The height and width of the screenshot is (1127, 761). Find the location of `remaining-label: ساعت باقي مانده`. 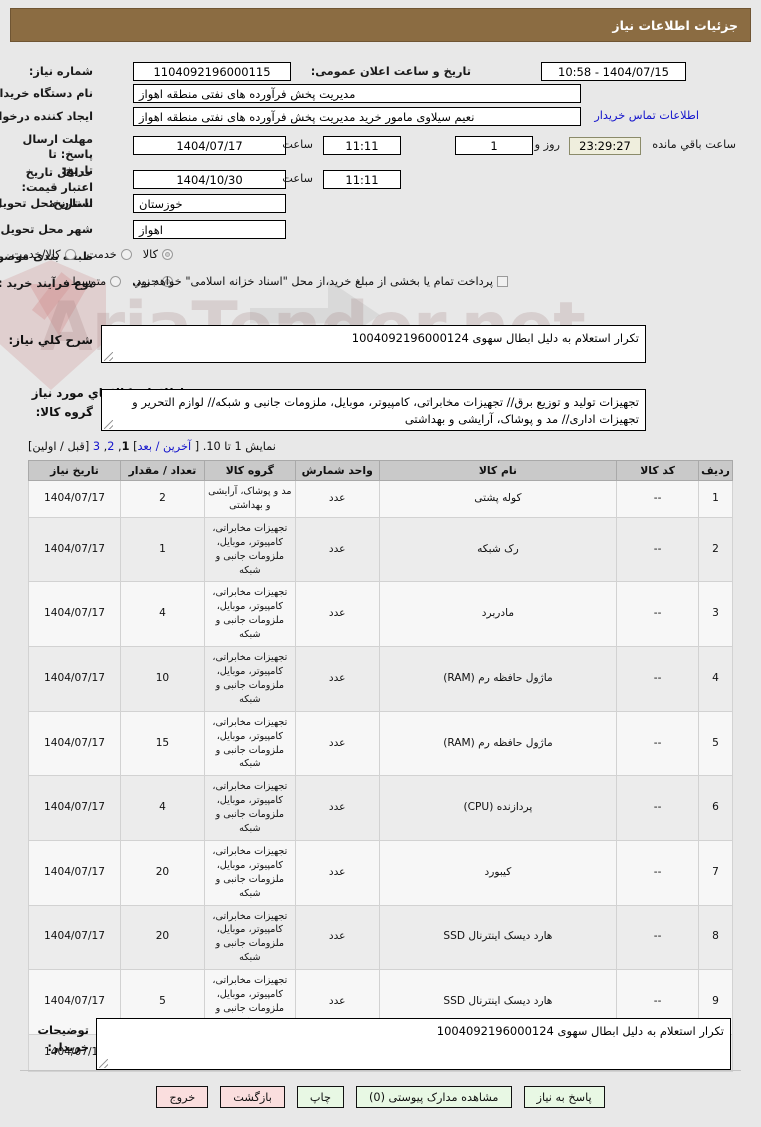

remaining-label: ساعت باقي مانده is located at coordinates (694, 144).